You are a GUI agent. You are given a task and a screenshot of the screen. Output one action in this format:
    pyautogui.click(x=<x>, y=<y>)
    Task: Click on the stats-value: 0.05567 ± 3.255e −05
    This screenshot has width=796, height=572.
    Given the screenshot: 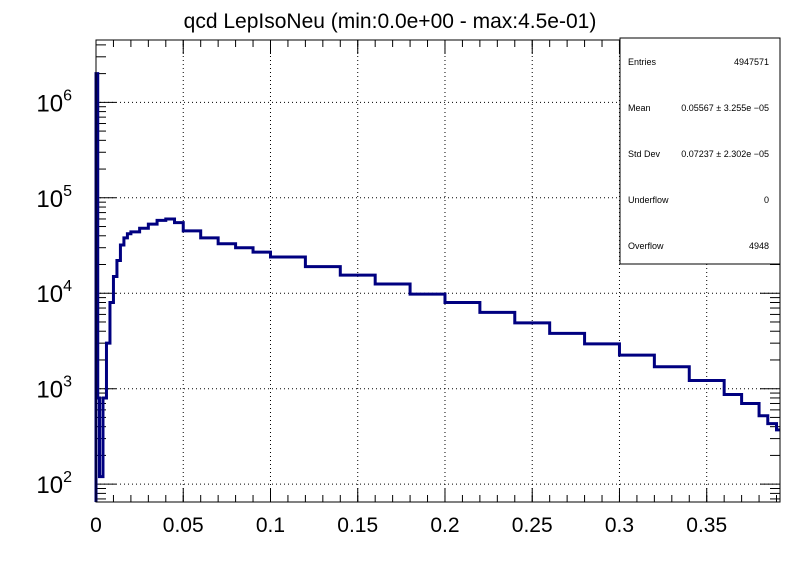 What is the action you would take?
    pyautogui.click(x=725, y=108)
    